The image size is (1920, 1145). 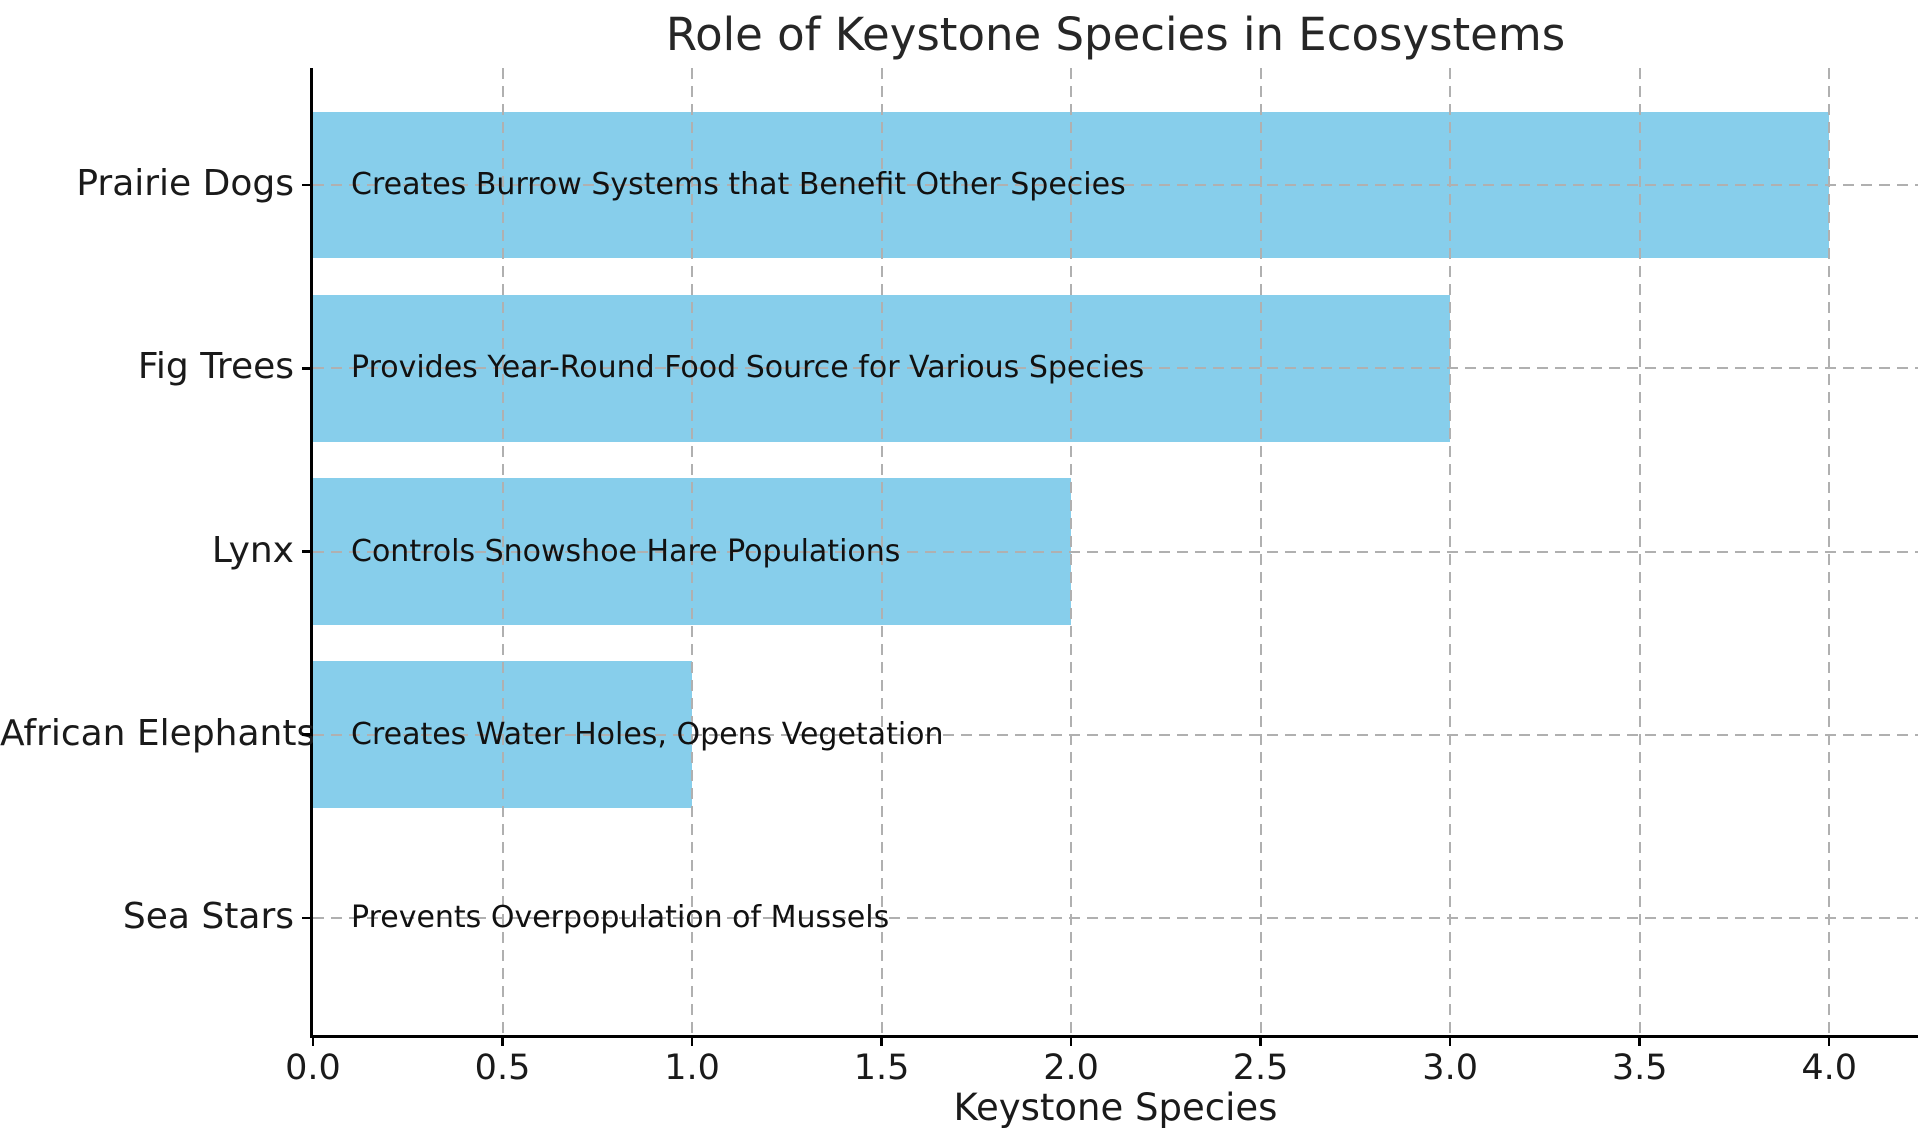 What do you see at coordinates (208, 916) in the screenshot?
I see `y-tick-label: Sea Stars` at bounding box center [208, 916].